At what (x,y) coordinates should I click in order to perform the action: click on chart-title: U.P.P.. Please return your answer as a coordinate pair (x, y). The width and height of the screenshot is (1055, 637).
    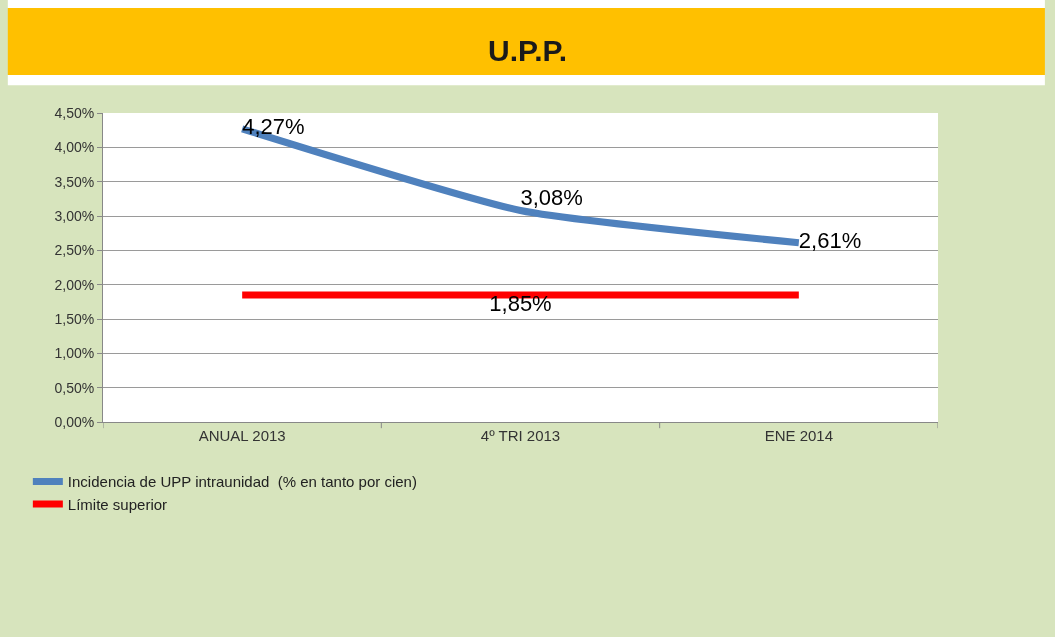
    Looking at the image, I should click on (527, 50).